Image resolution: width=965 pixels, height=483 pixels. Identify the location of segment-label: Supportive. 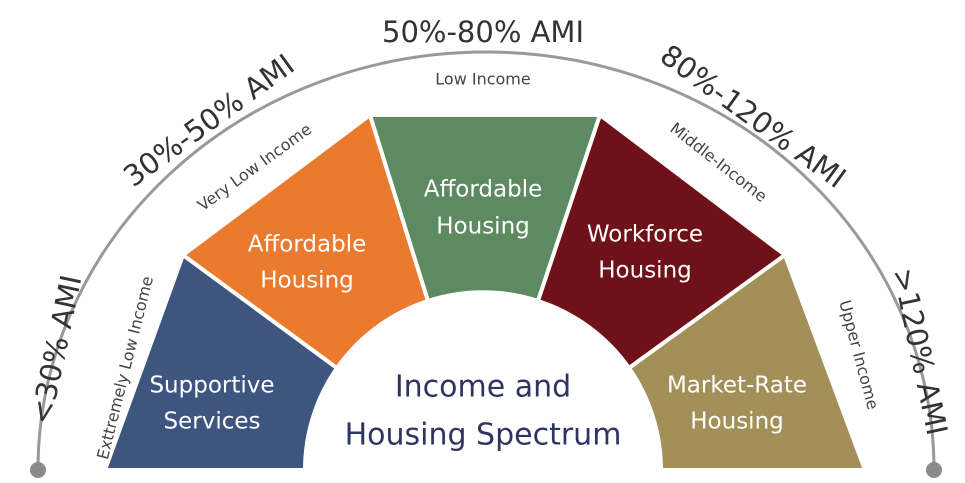
(211, 386).